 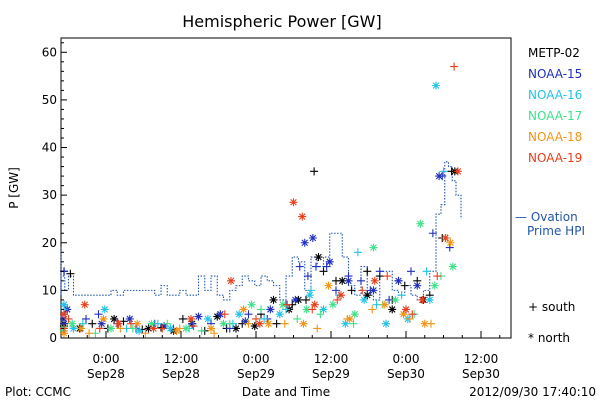 I want to click on y-tick-label-30: 30, so click(x=49, y=195).